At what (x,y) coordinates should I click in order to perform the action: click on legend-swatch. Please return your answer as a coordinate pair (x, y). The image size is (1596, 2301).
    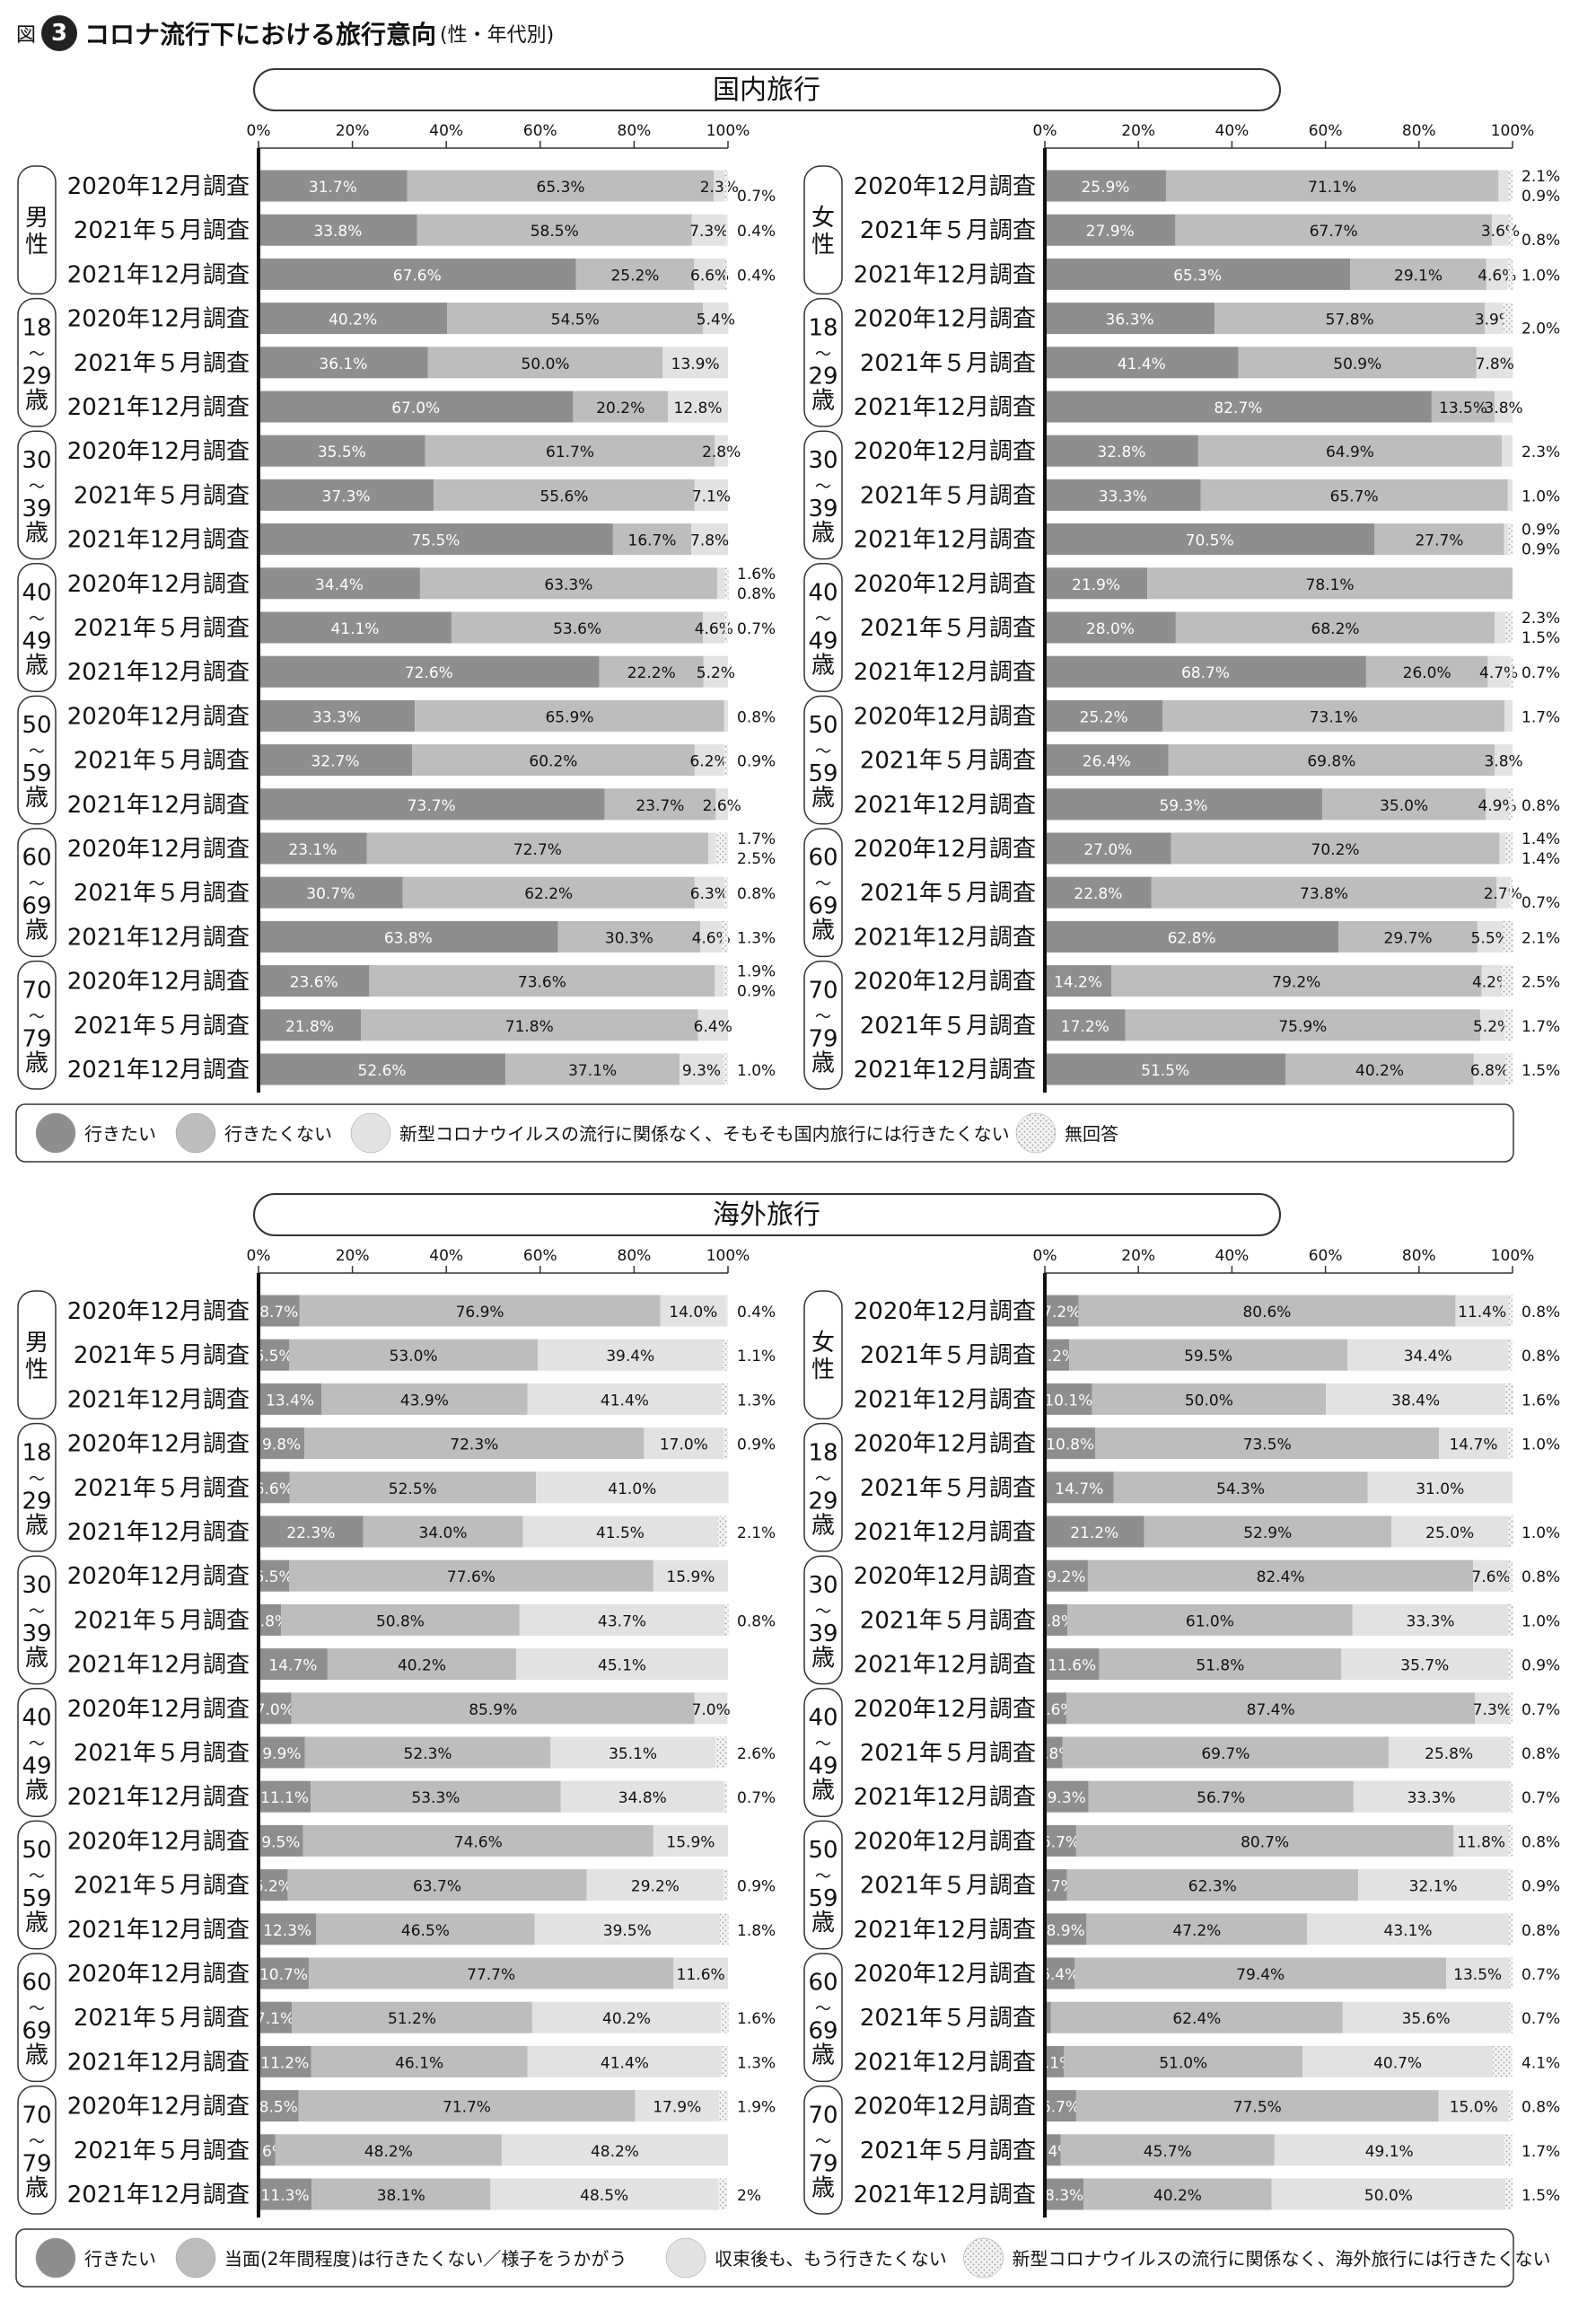
    Looking at the image, I should click on (1036, 1133).